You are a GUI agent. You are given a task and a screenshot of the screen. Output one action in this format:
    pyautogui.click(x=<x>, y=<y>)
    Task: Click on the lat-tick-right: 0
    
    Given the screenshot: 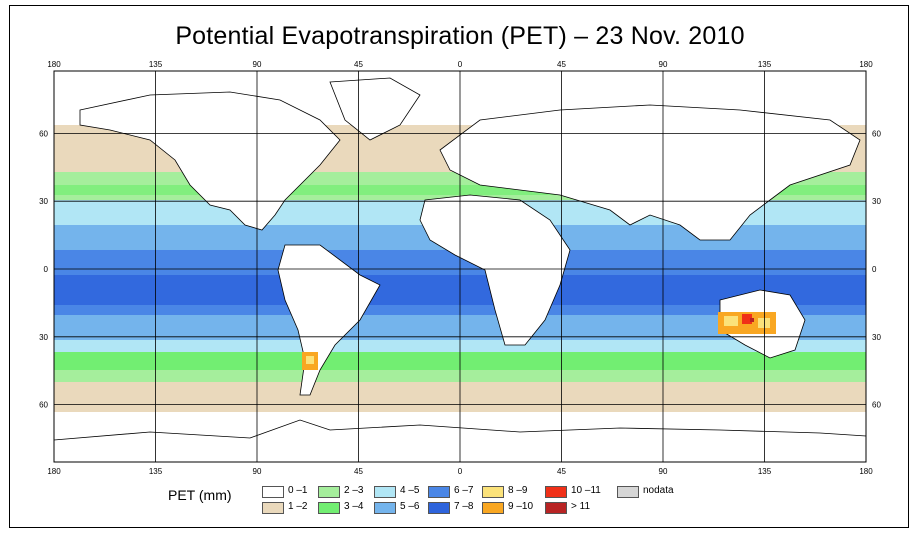 What is the action you would take?
    pyautogui.click(x=874, y=269)
    